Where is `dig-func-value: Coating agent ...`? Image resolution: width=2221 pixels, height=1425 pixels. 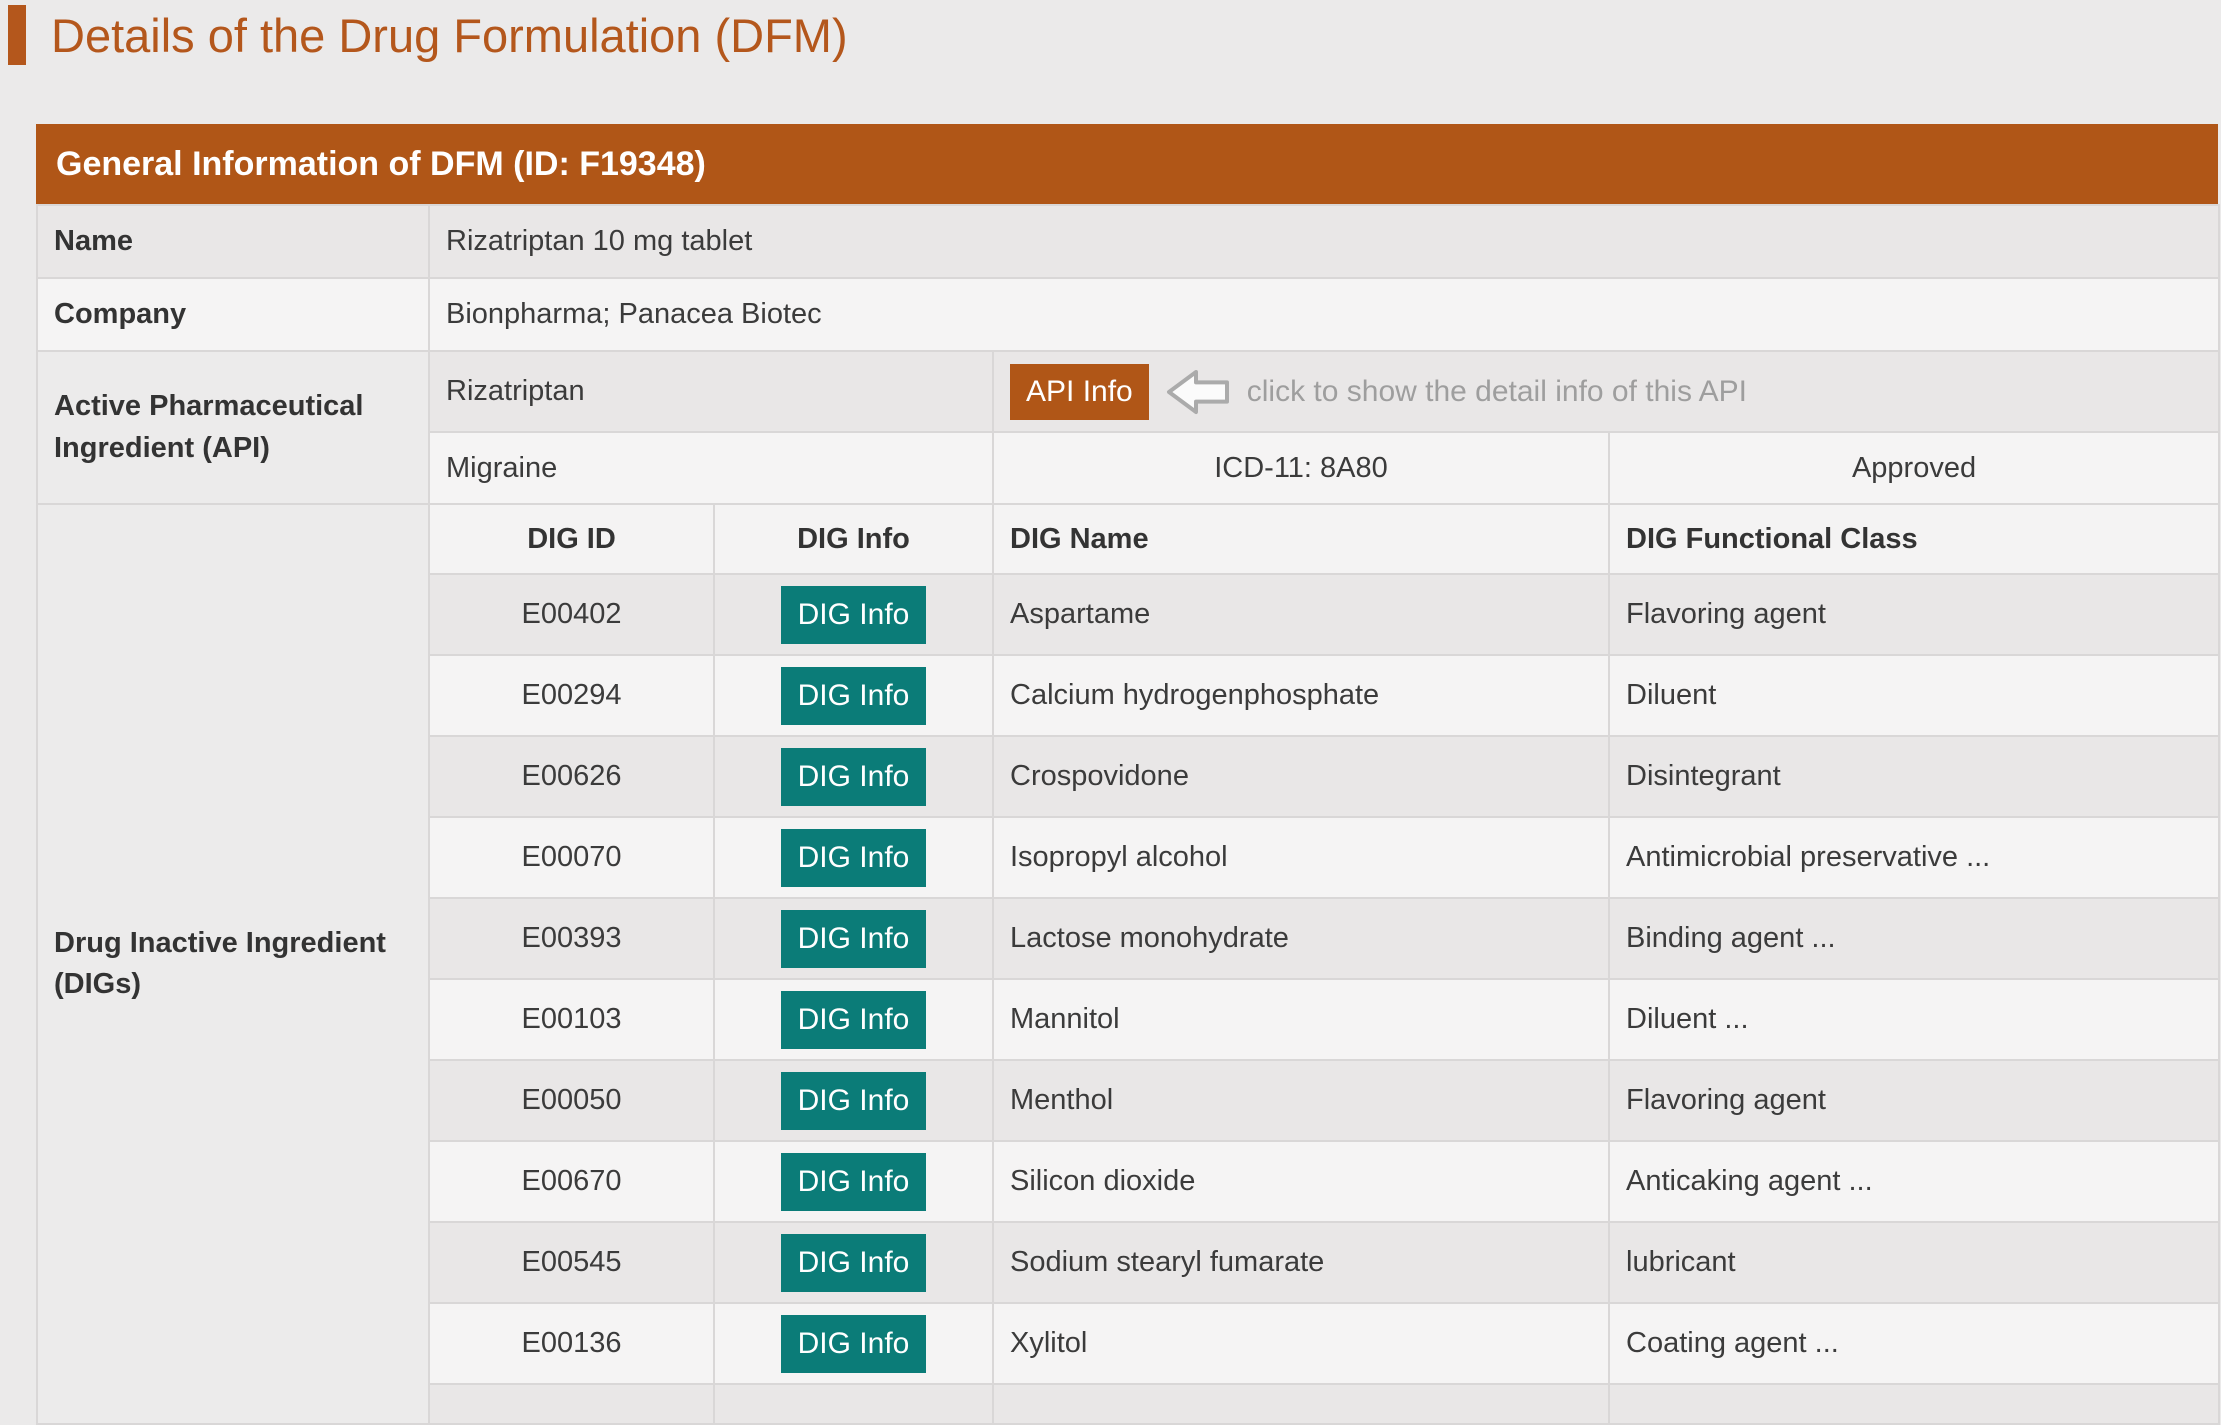 dig-func-value: Coating agent ... is located at coordinates (1914, 1343).